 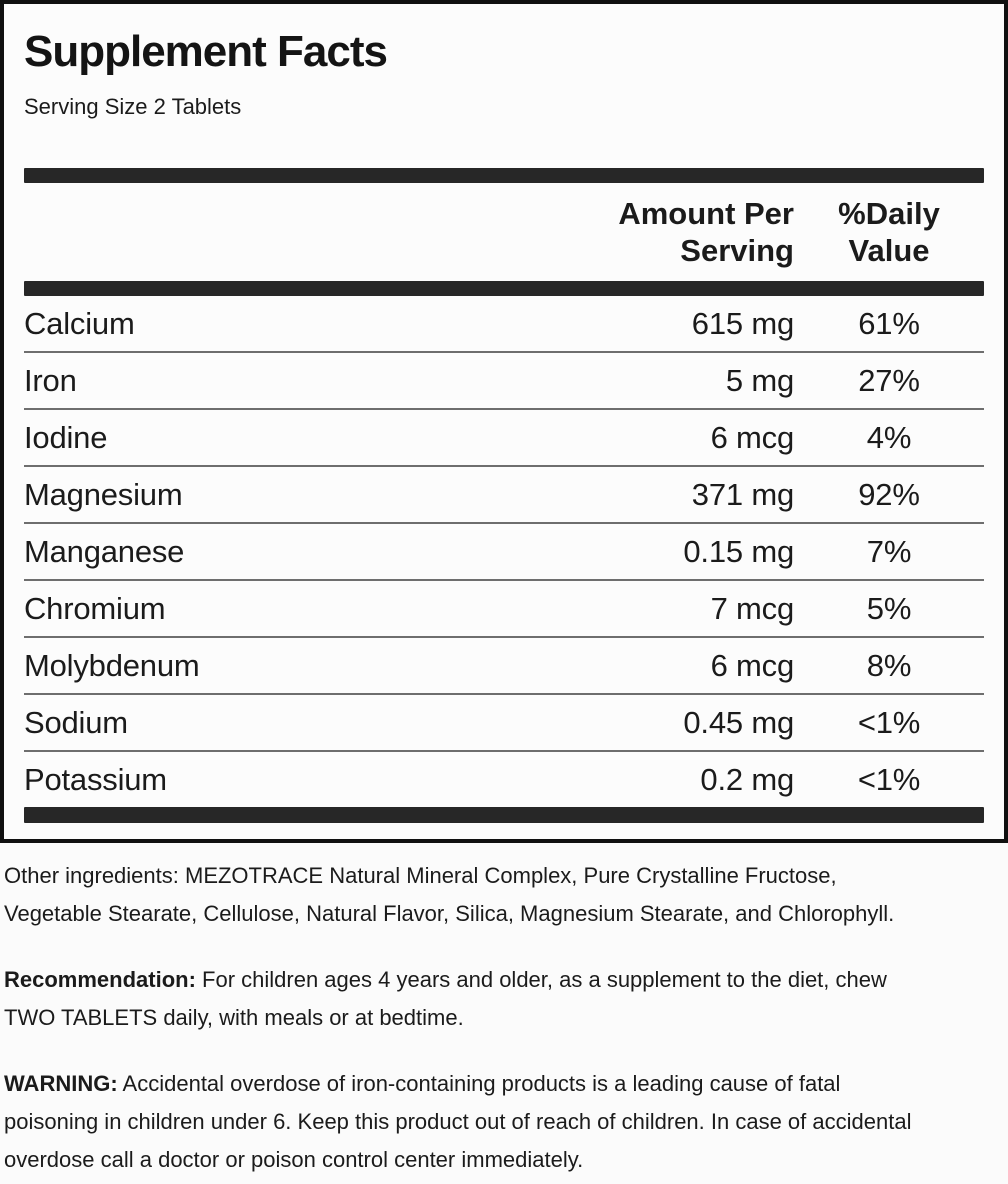 What do you see at coordinates (742, 494) in the screenshot?
I see `nutrient-amount: 371 mg` at bounding box center [742, 494].